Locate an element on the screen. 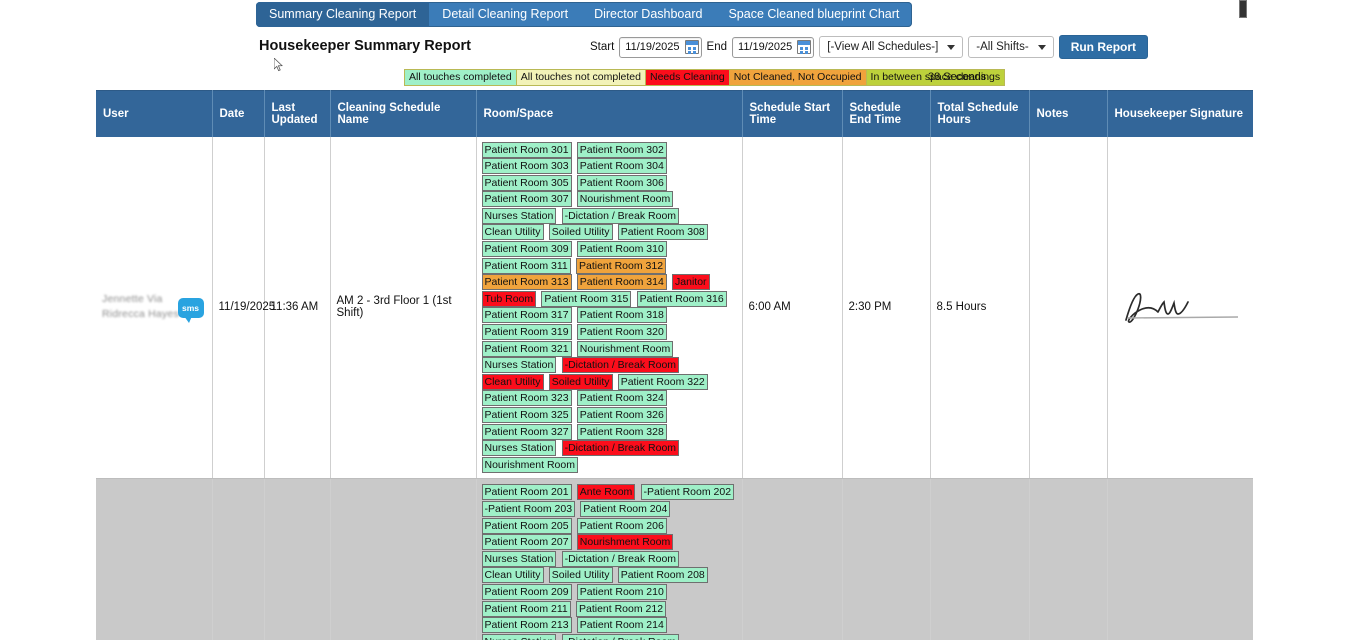  room-chip: Patient Room 316 is located at coordinates (681, 298).